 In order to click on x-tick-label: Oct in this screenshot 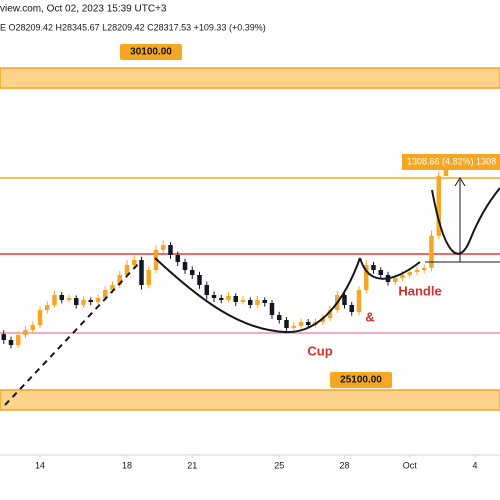, I will do `click(410, 465)`.